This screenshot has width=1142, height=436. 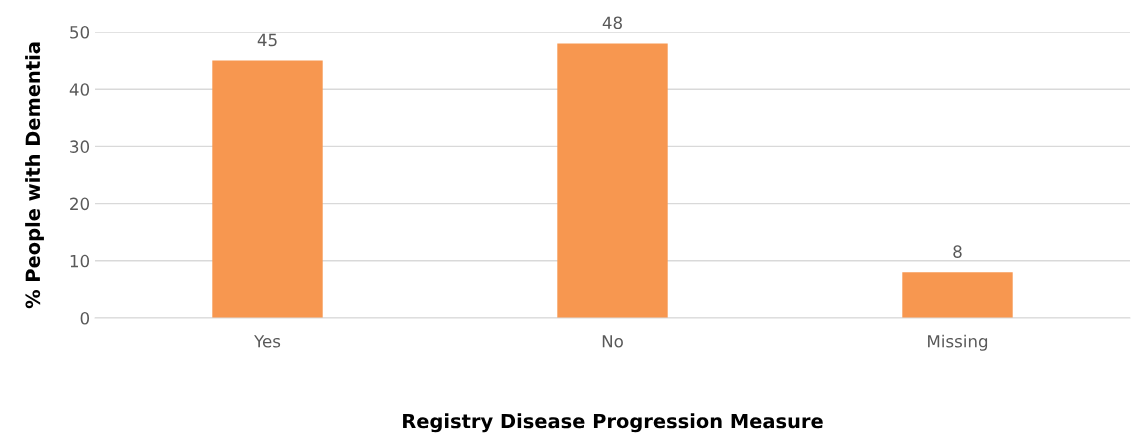 I want to click on y-tick-label: 10, so click(x=80, y=261).